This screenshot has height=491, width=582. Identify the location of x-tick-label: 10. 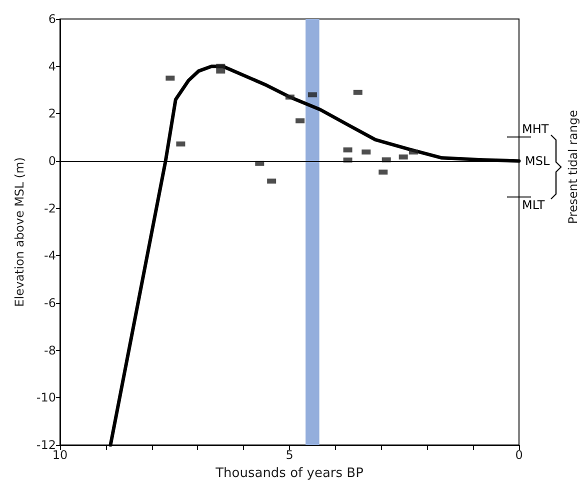
(60, 455).